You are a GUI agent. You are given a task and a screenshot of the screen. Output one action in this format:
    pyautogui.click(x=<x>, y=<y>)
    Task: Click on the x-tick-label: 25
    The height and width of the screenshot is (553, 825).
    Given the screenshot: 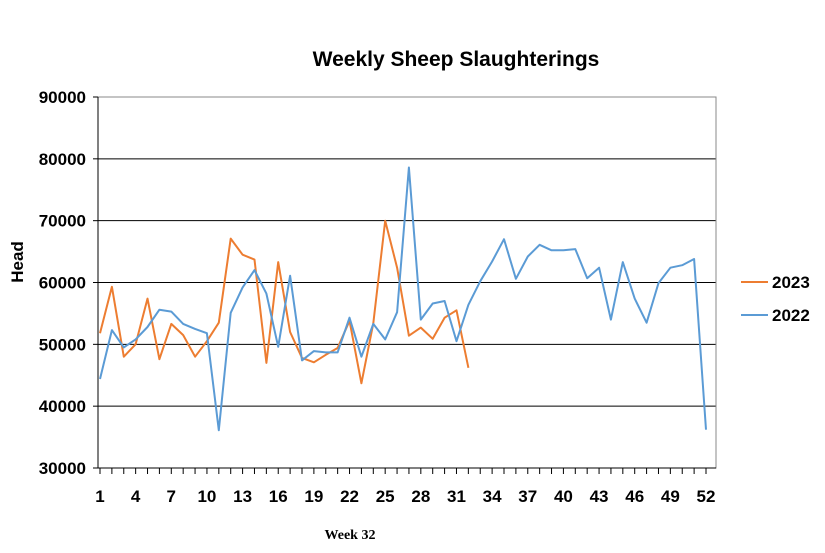 What is the action you would take?
    pyautogui.click(x=385, y=496)
    